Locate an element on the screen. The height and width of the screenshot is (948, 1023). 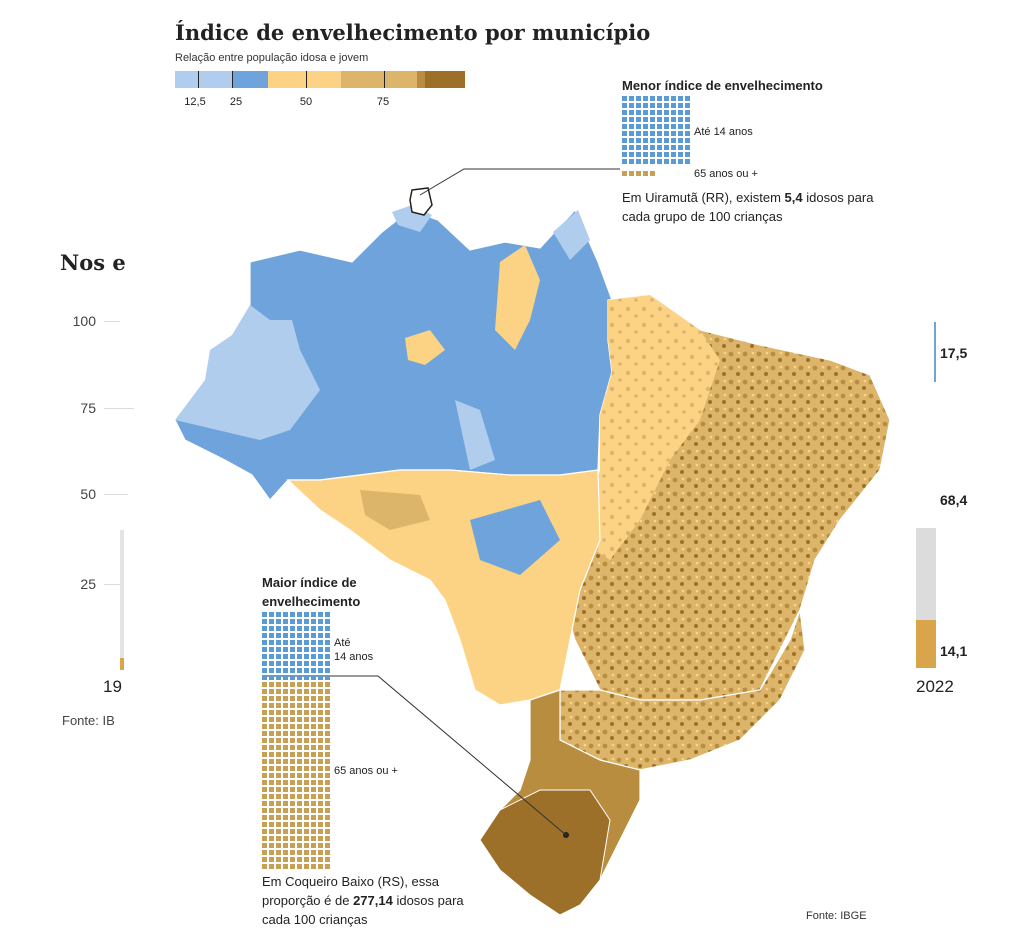
legend-tick-label-50: 50 is located at coordinates (306, 102).